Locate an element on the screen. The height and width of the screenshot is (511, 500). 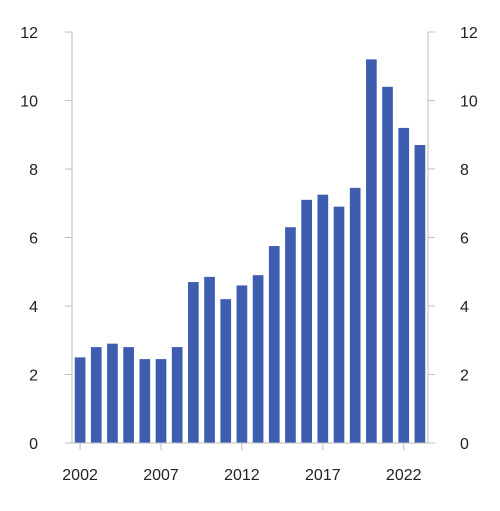
bar-2021 is located at coordinates (387, 265).